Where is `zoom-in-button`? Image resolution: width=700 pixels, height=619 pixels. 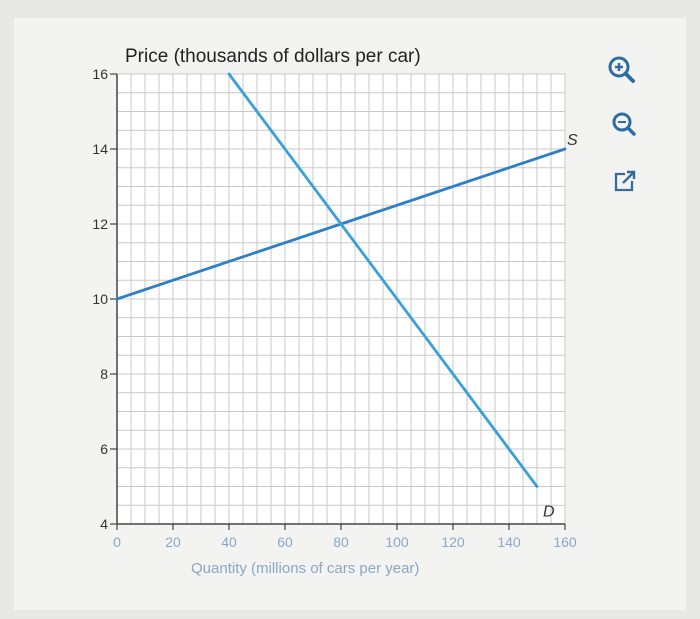 zoom-in-button is located at coordinates (622, 70).